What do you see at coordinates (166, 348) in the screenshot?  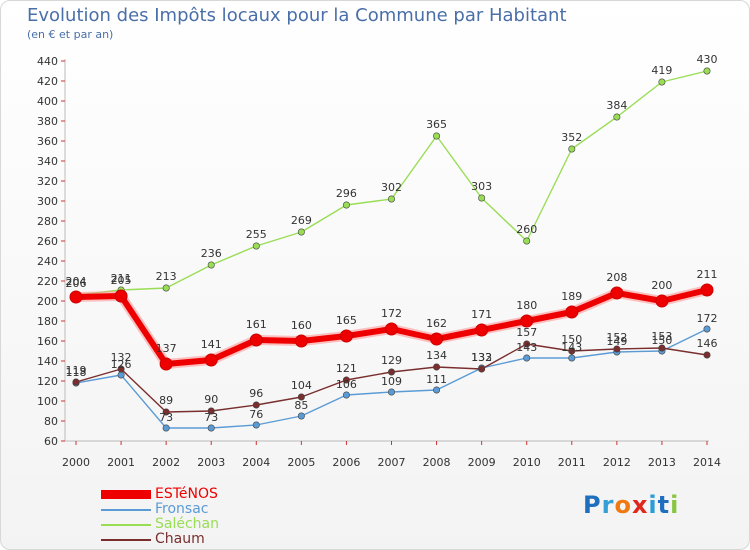 I see `series-0-label-2: 137` at bounding box center [166, 348].